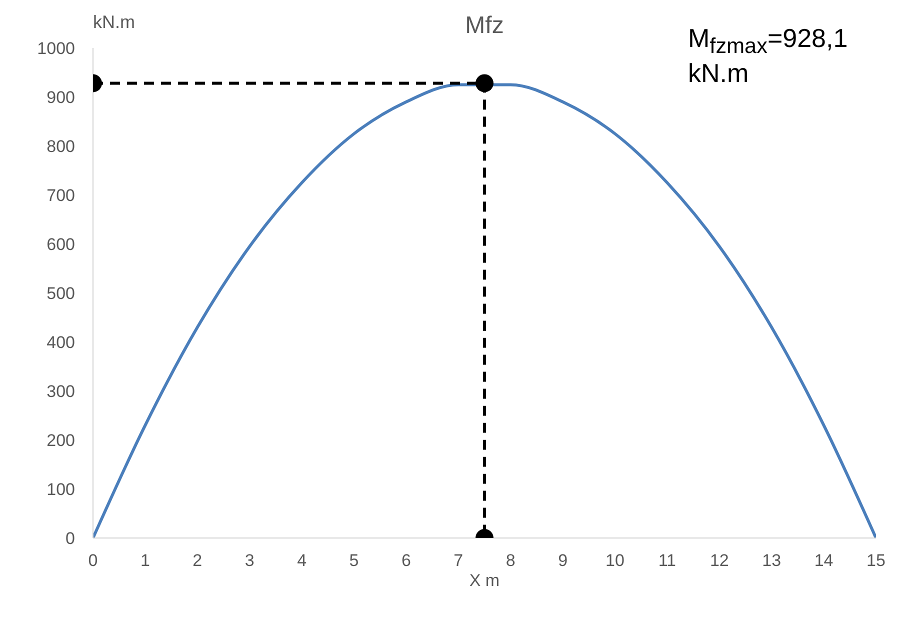 This screenshot has height=620, width=904. I want to click on x-tick-label: 0, so click(93, 560).